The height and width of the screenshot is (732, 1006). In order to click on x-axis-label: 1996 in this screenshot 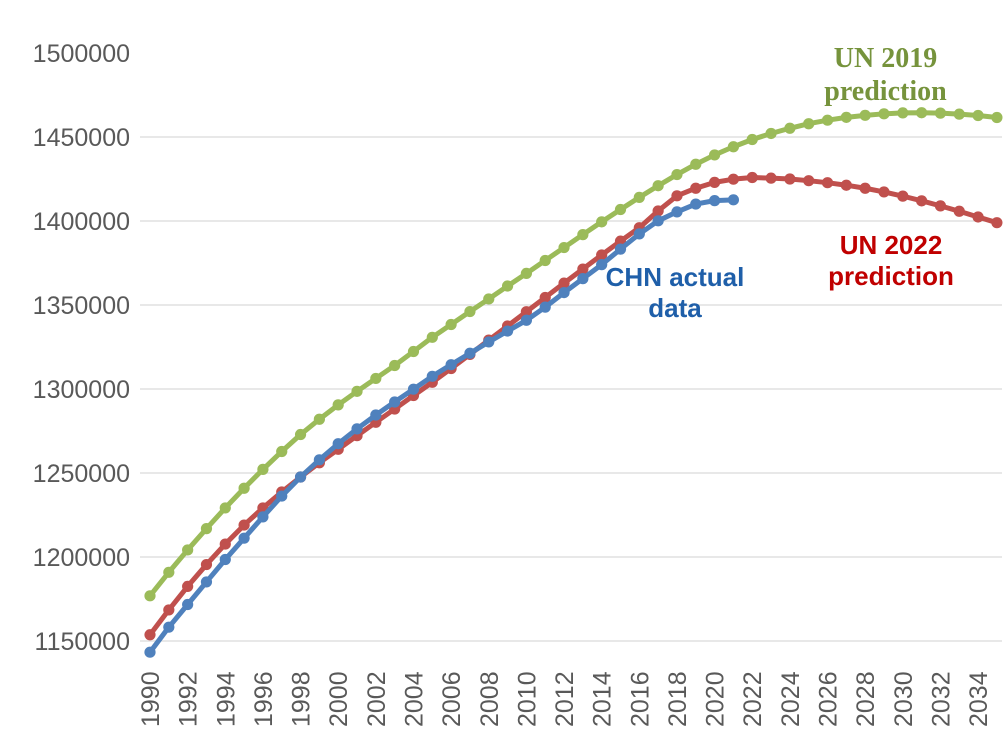, I will do `click(264, 699)`.